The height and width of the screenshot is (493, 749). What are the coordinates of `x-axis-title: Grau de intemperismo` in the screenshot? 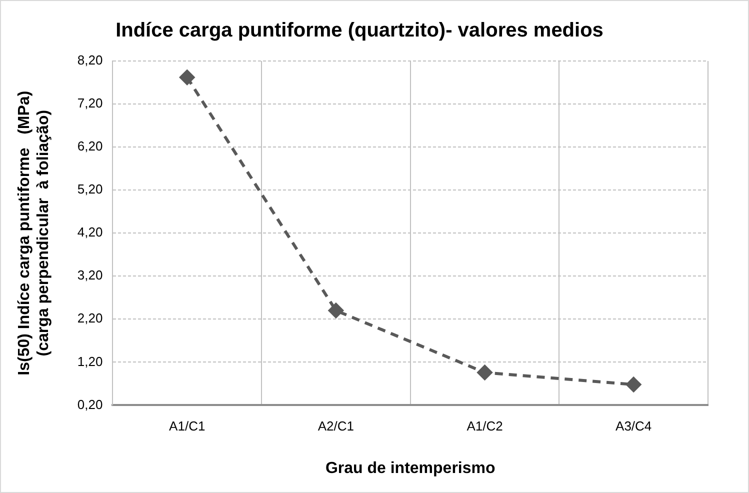 It's located at (410, 468).